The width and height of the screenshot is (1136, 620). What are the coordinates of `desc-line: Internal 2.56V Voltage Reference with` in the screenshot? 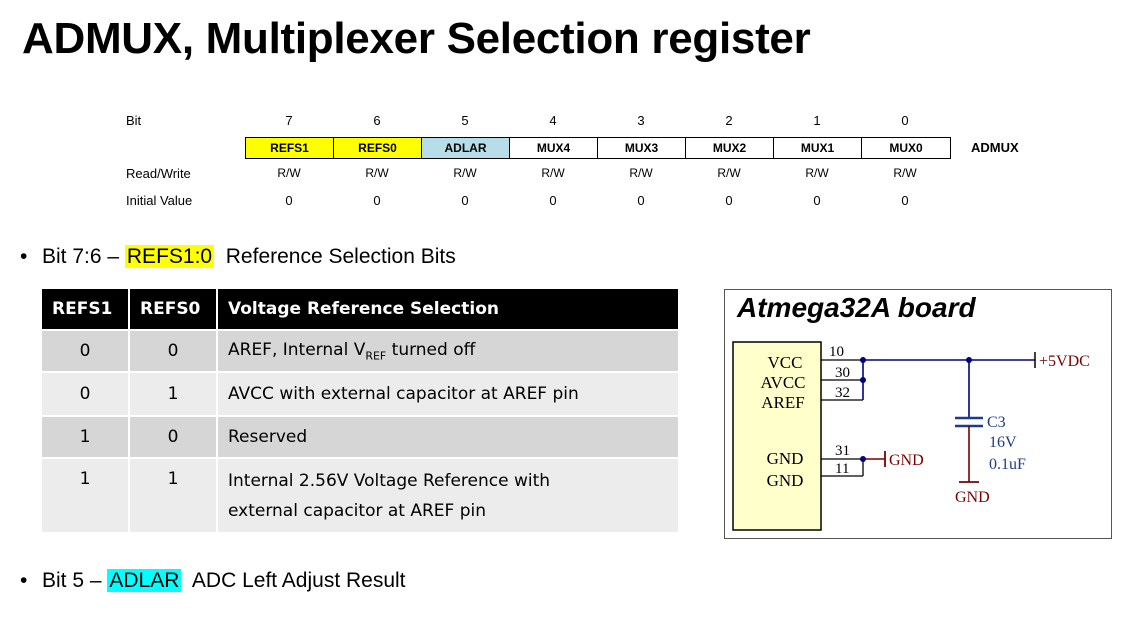 It's located at (389, 480).